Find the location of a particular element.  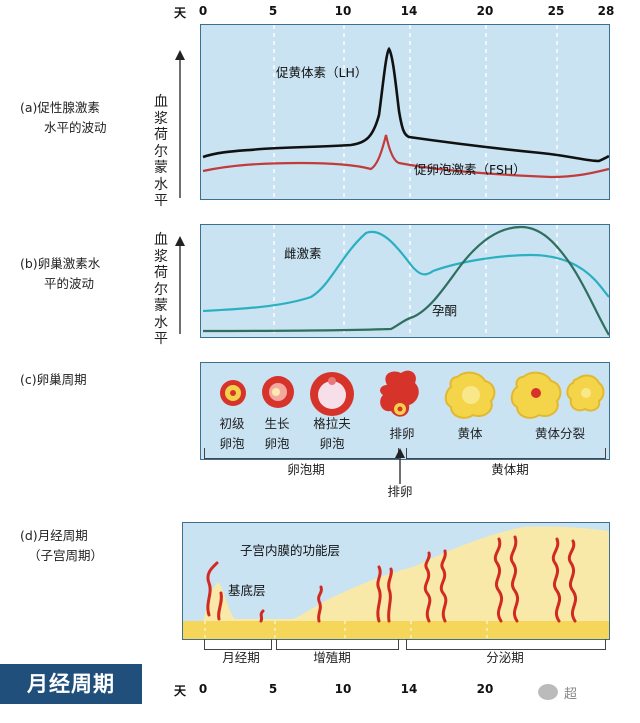

day-tick-20: 20 is located at coordinates (485, 11).